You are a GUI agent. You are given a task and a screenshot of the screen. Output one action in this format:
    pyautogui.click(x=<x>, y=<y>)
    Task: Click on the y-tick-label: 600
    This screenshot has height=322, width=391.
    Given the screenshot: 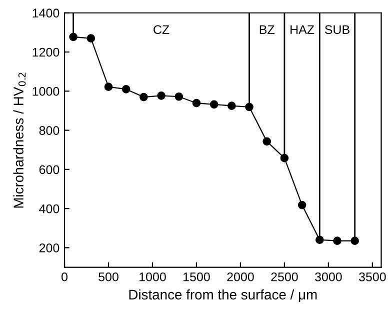 What is the action you would take?
    pyautogui.click(x=49, y=169)
    